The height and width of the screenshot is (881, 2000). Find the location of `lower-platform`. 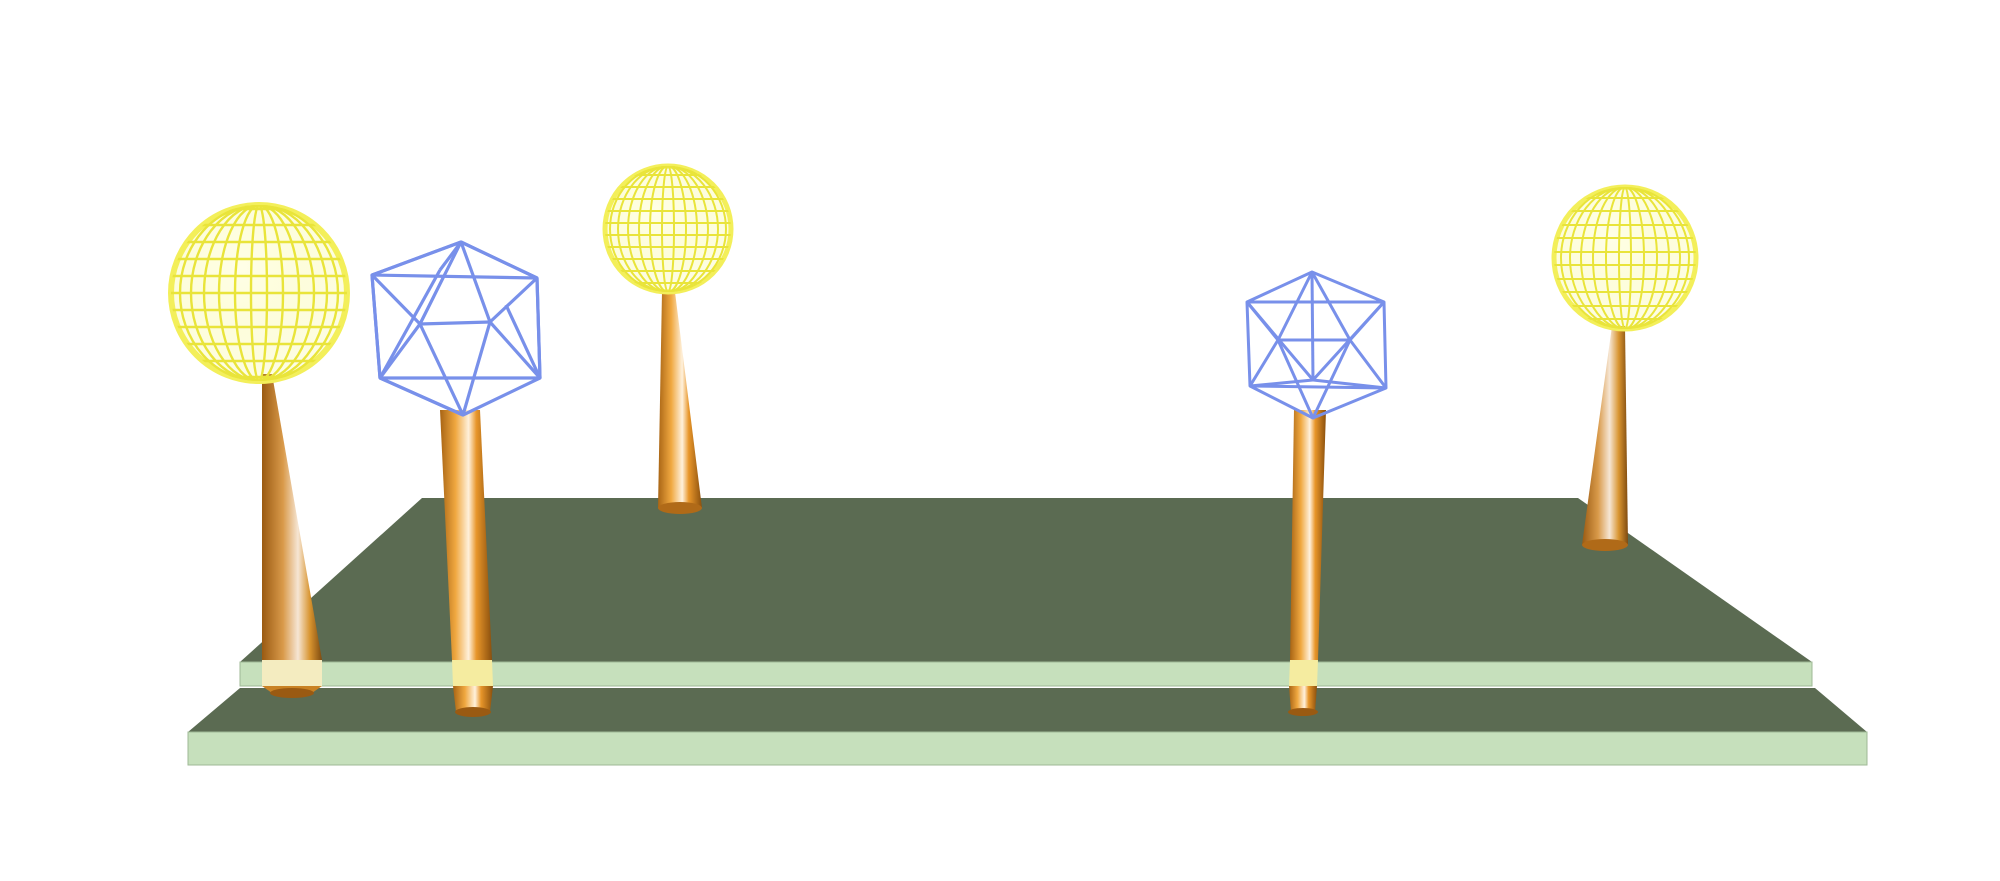

lower-platform is located at coordinates (1027, 727).